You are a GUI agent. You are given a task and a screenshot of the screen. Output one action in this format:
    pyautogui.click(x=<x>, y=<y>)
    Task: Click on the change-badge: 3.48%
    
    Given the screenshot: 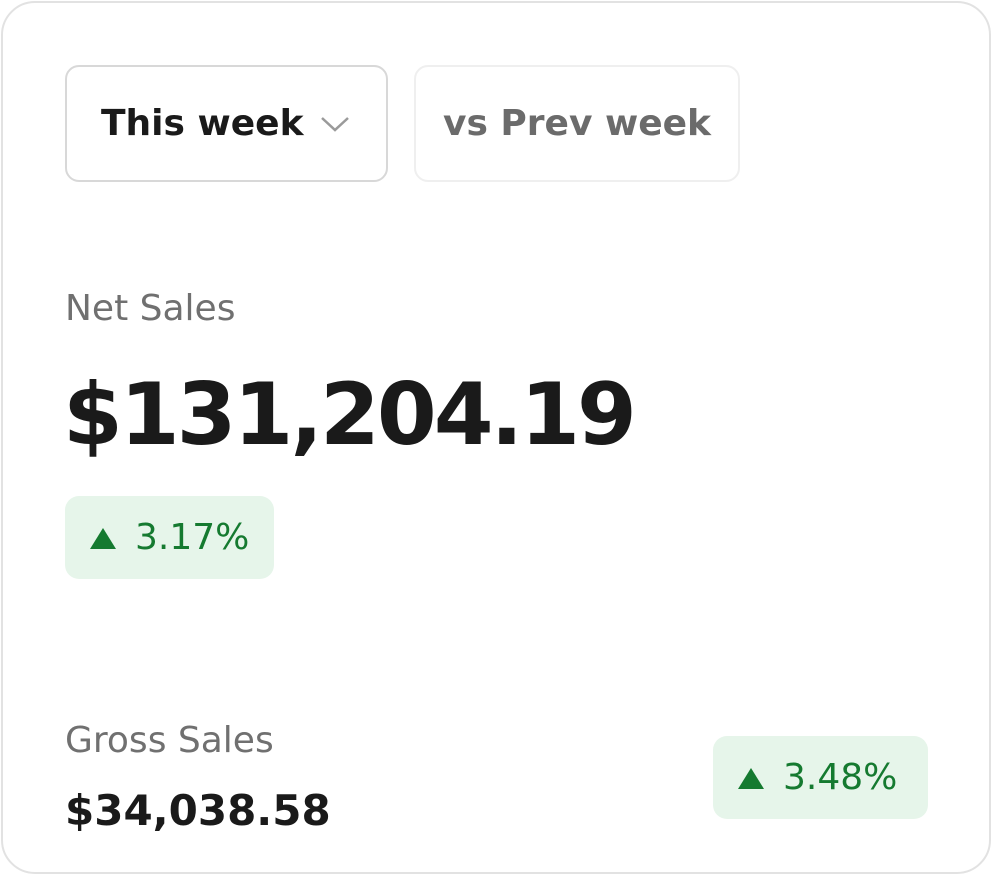 What is the action you would take?
    pyautogui.click(x=820, y=777)
    